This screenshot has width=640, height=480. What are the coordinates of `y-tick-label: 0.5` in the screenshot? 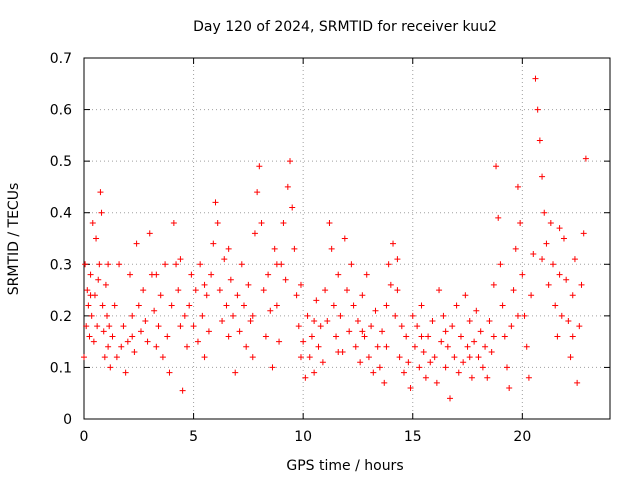 It's located at (61, 162).